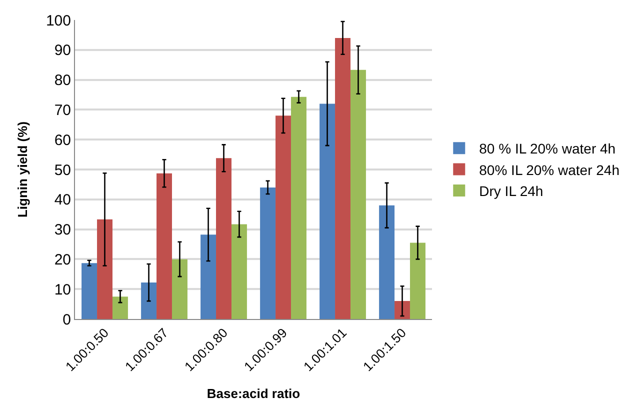 The height and width of the screenshot is (413, 637). I want to click on y-tick-label: 10, so click(62, 289).